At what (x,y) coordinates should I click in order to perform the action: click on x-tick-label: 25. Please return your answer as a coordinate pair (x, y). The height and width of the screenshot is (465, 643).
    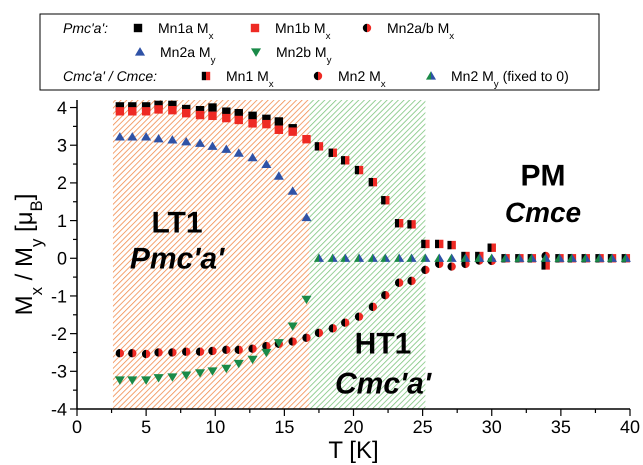
    Looking at the image, I should click on (422, 427).